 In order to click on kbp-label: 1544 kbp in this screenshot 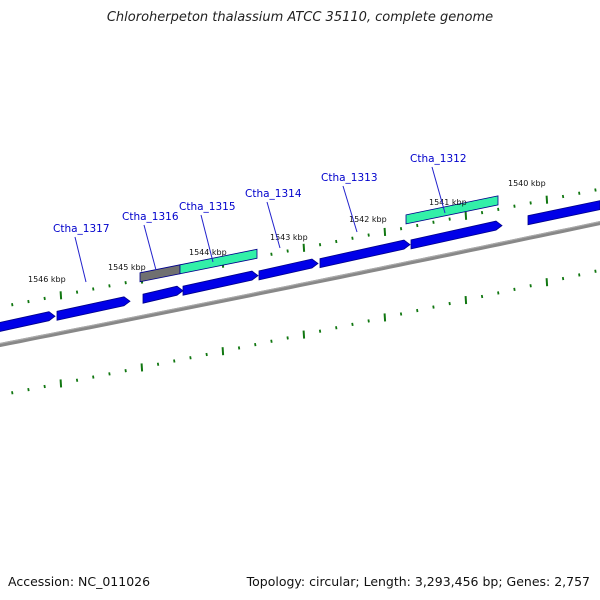, I will do `click(208, 252)`.